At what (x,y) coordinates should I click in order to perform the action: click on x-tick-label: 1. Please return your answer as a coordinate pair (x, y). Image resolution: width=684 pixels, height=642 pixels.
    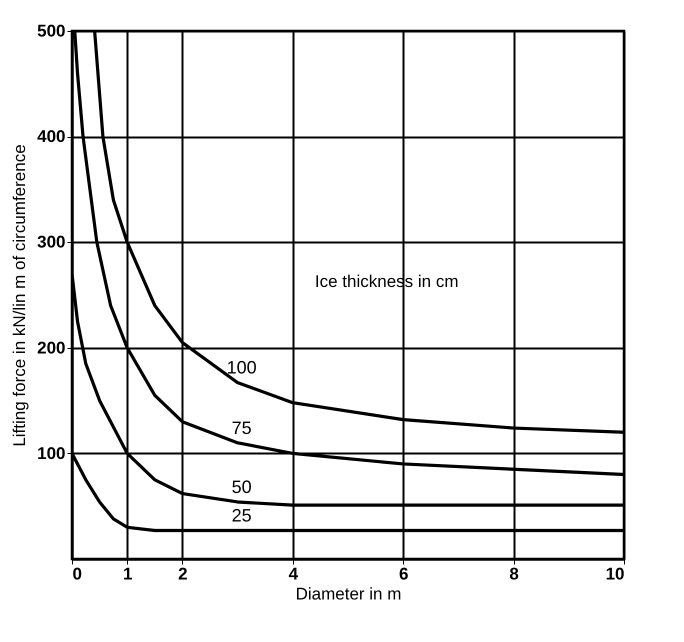
    Looking at the image, I should click on (127, 574).